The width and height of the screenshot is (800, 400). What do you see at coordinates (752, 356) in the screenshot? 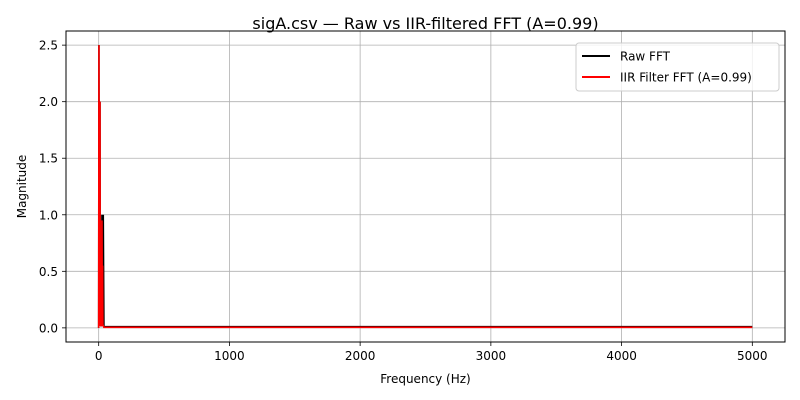
I see `x-tick-label: 5000` at bounding box center [752, 356].